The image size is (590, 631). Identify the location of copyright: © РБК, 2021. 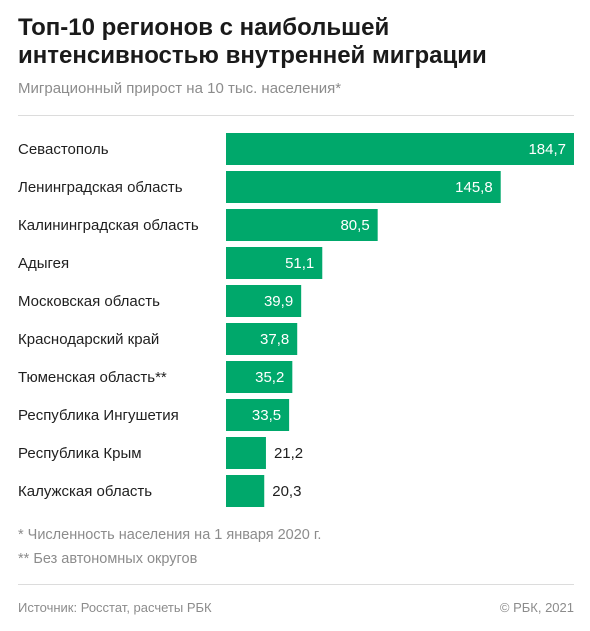
(536, 607).